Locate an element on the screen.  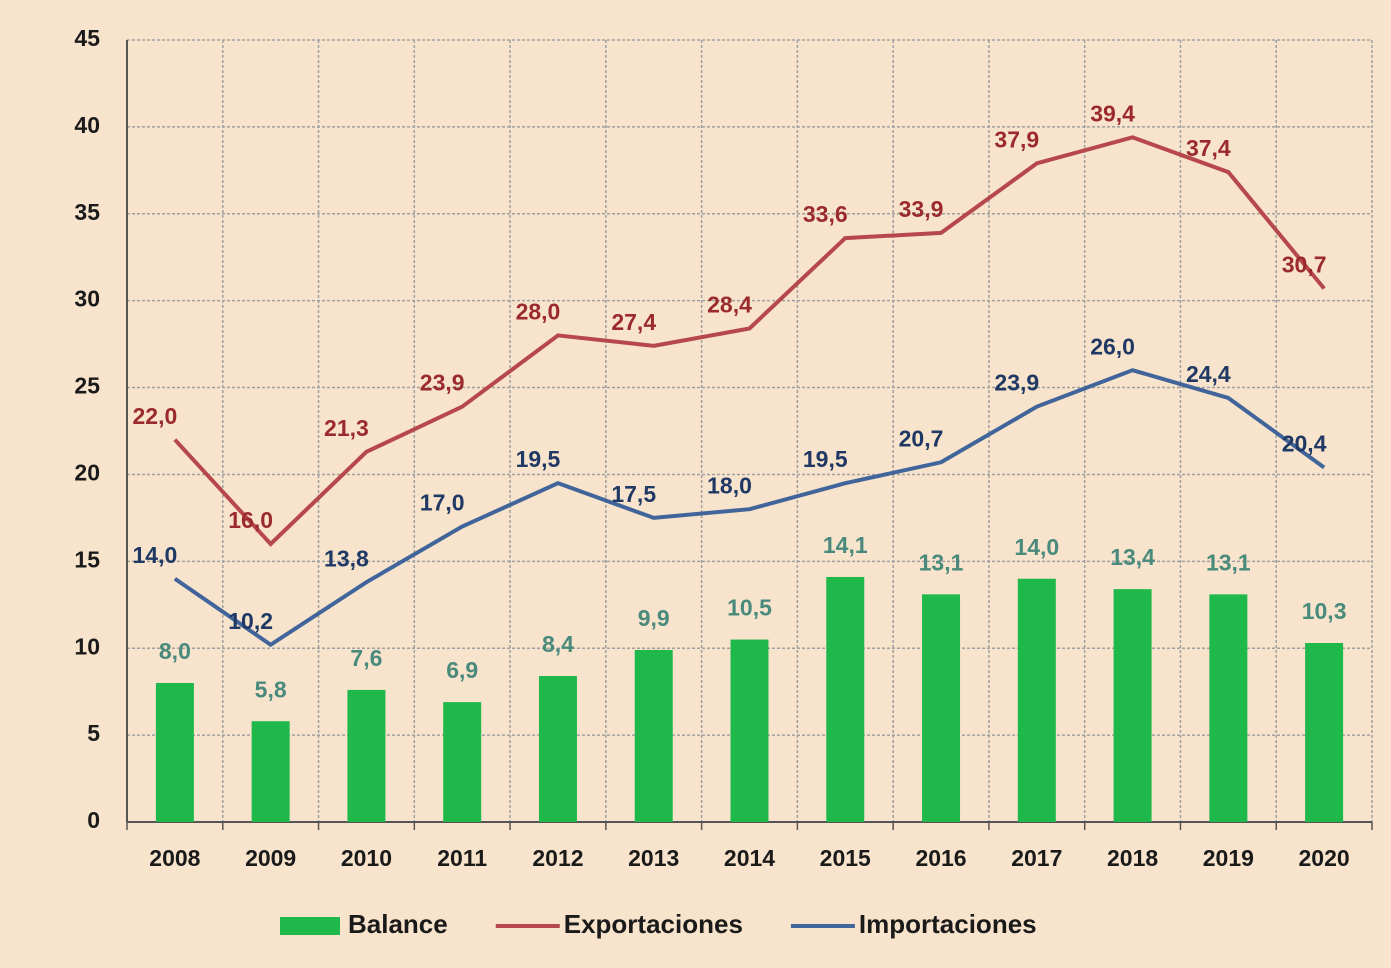
y-tick-label: 35 is located at coordinates (87, 212).